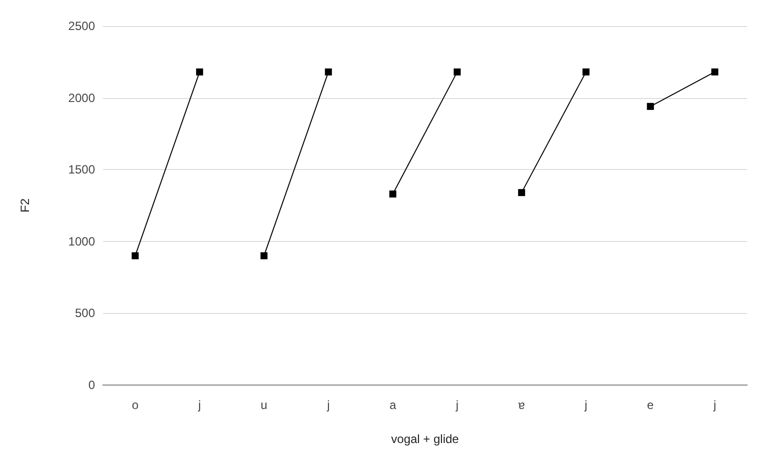 This screenshot has height=465, width=767. Describe the element at coordinates (82, 26) in the screenshot. I see `y-tick-label: 2500` at that location.